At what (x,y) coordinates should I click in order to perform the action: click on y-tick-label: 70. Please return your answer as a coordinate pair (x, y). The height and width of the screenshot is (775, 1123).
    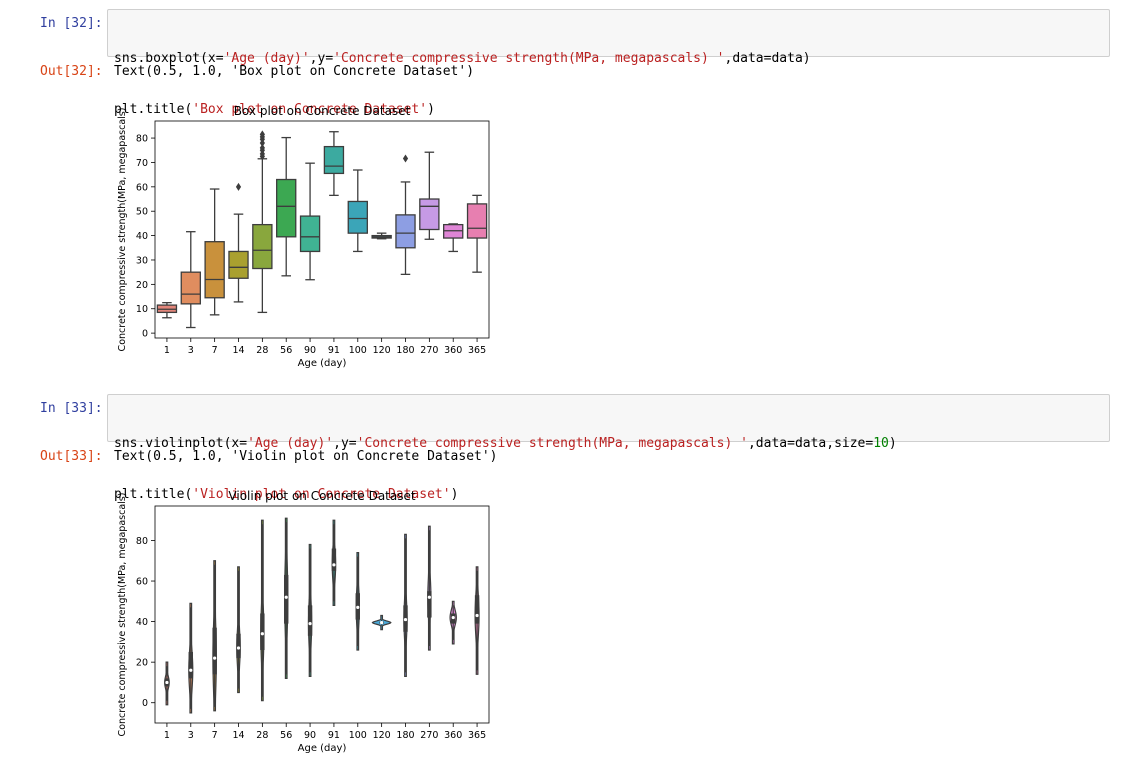
    Looking at the image, I should click on (142, 163).